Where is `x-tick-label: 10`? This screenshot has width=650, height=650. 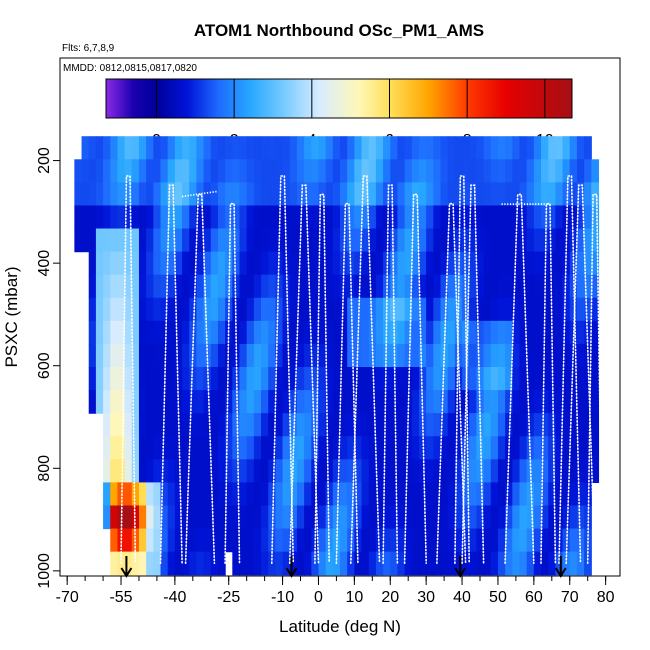
x-tick-label: 10 is located at coordinates (354, 597).